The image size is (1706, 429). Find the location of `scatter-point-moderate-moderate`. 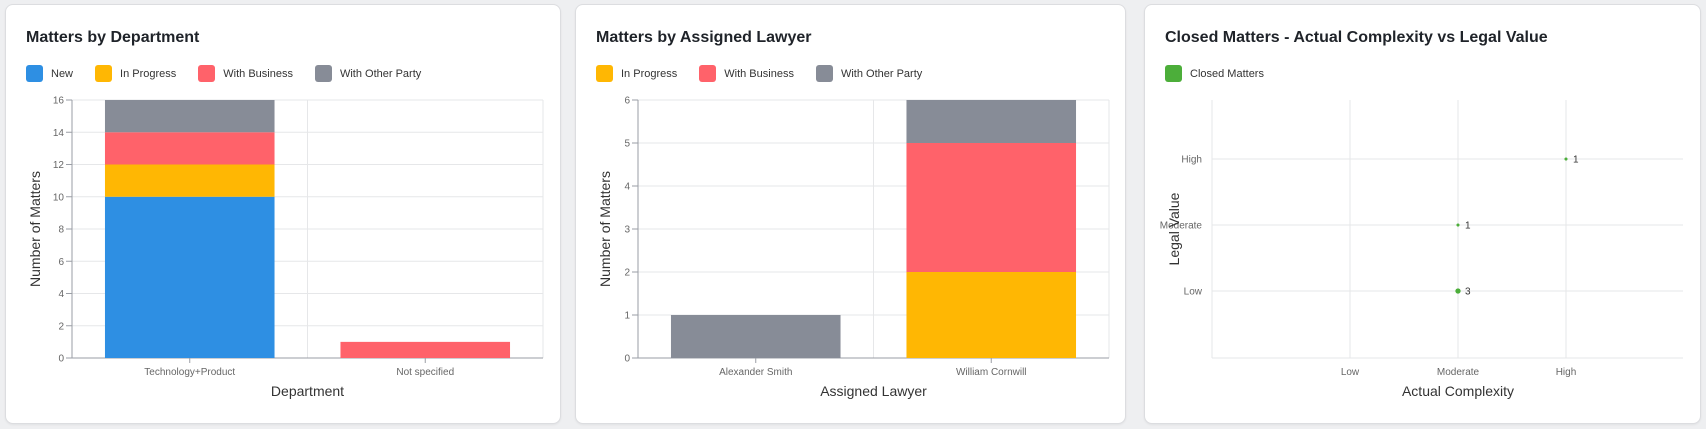

scatter-point-moderate-moderate is located at coordinates (1458, 225).